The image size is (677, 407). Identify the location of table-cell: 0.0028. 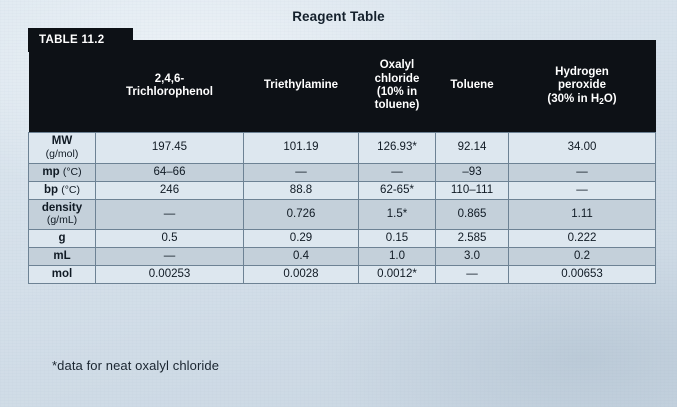
(301, 274).